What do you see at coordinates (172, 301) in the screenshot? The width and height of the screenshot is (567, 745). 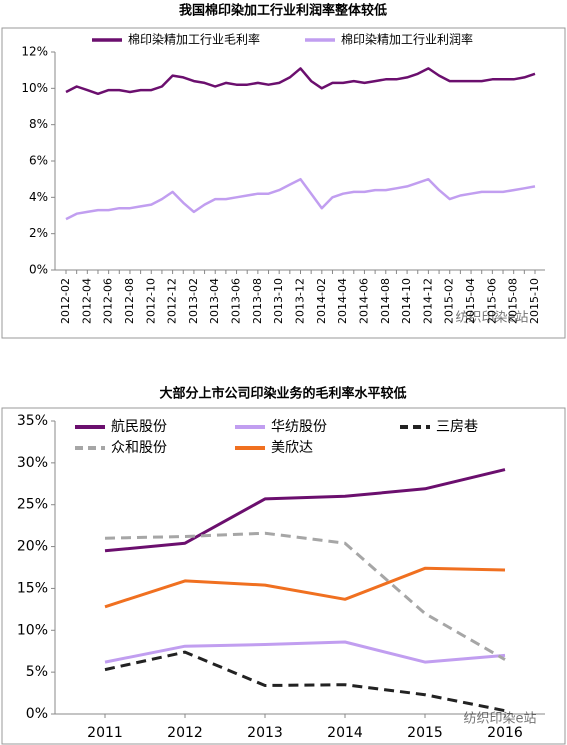 I see `x-tick-label: 2012-12` at bounding box center [172, 301].